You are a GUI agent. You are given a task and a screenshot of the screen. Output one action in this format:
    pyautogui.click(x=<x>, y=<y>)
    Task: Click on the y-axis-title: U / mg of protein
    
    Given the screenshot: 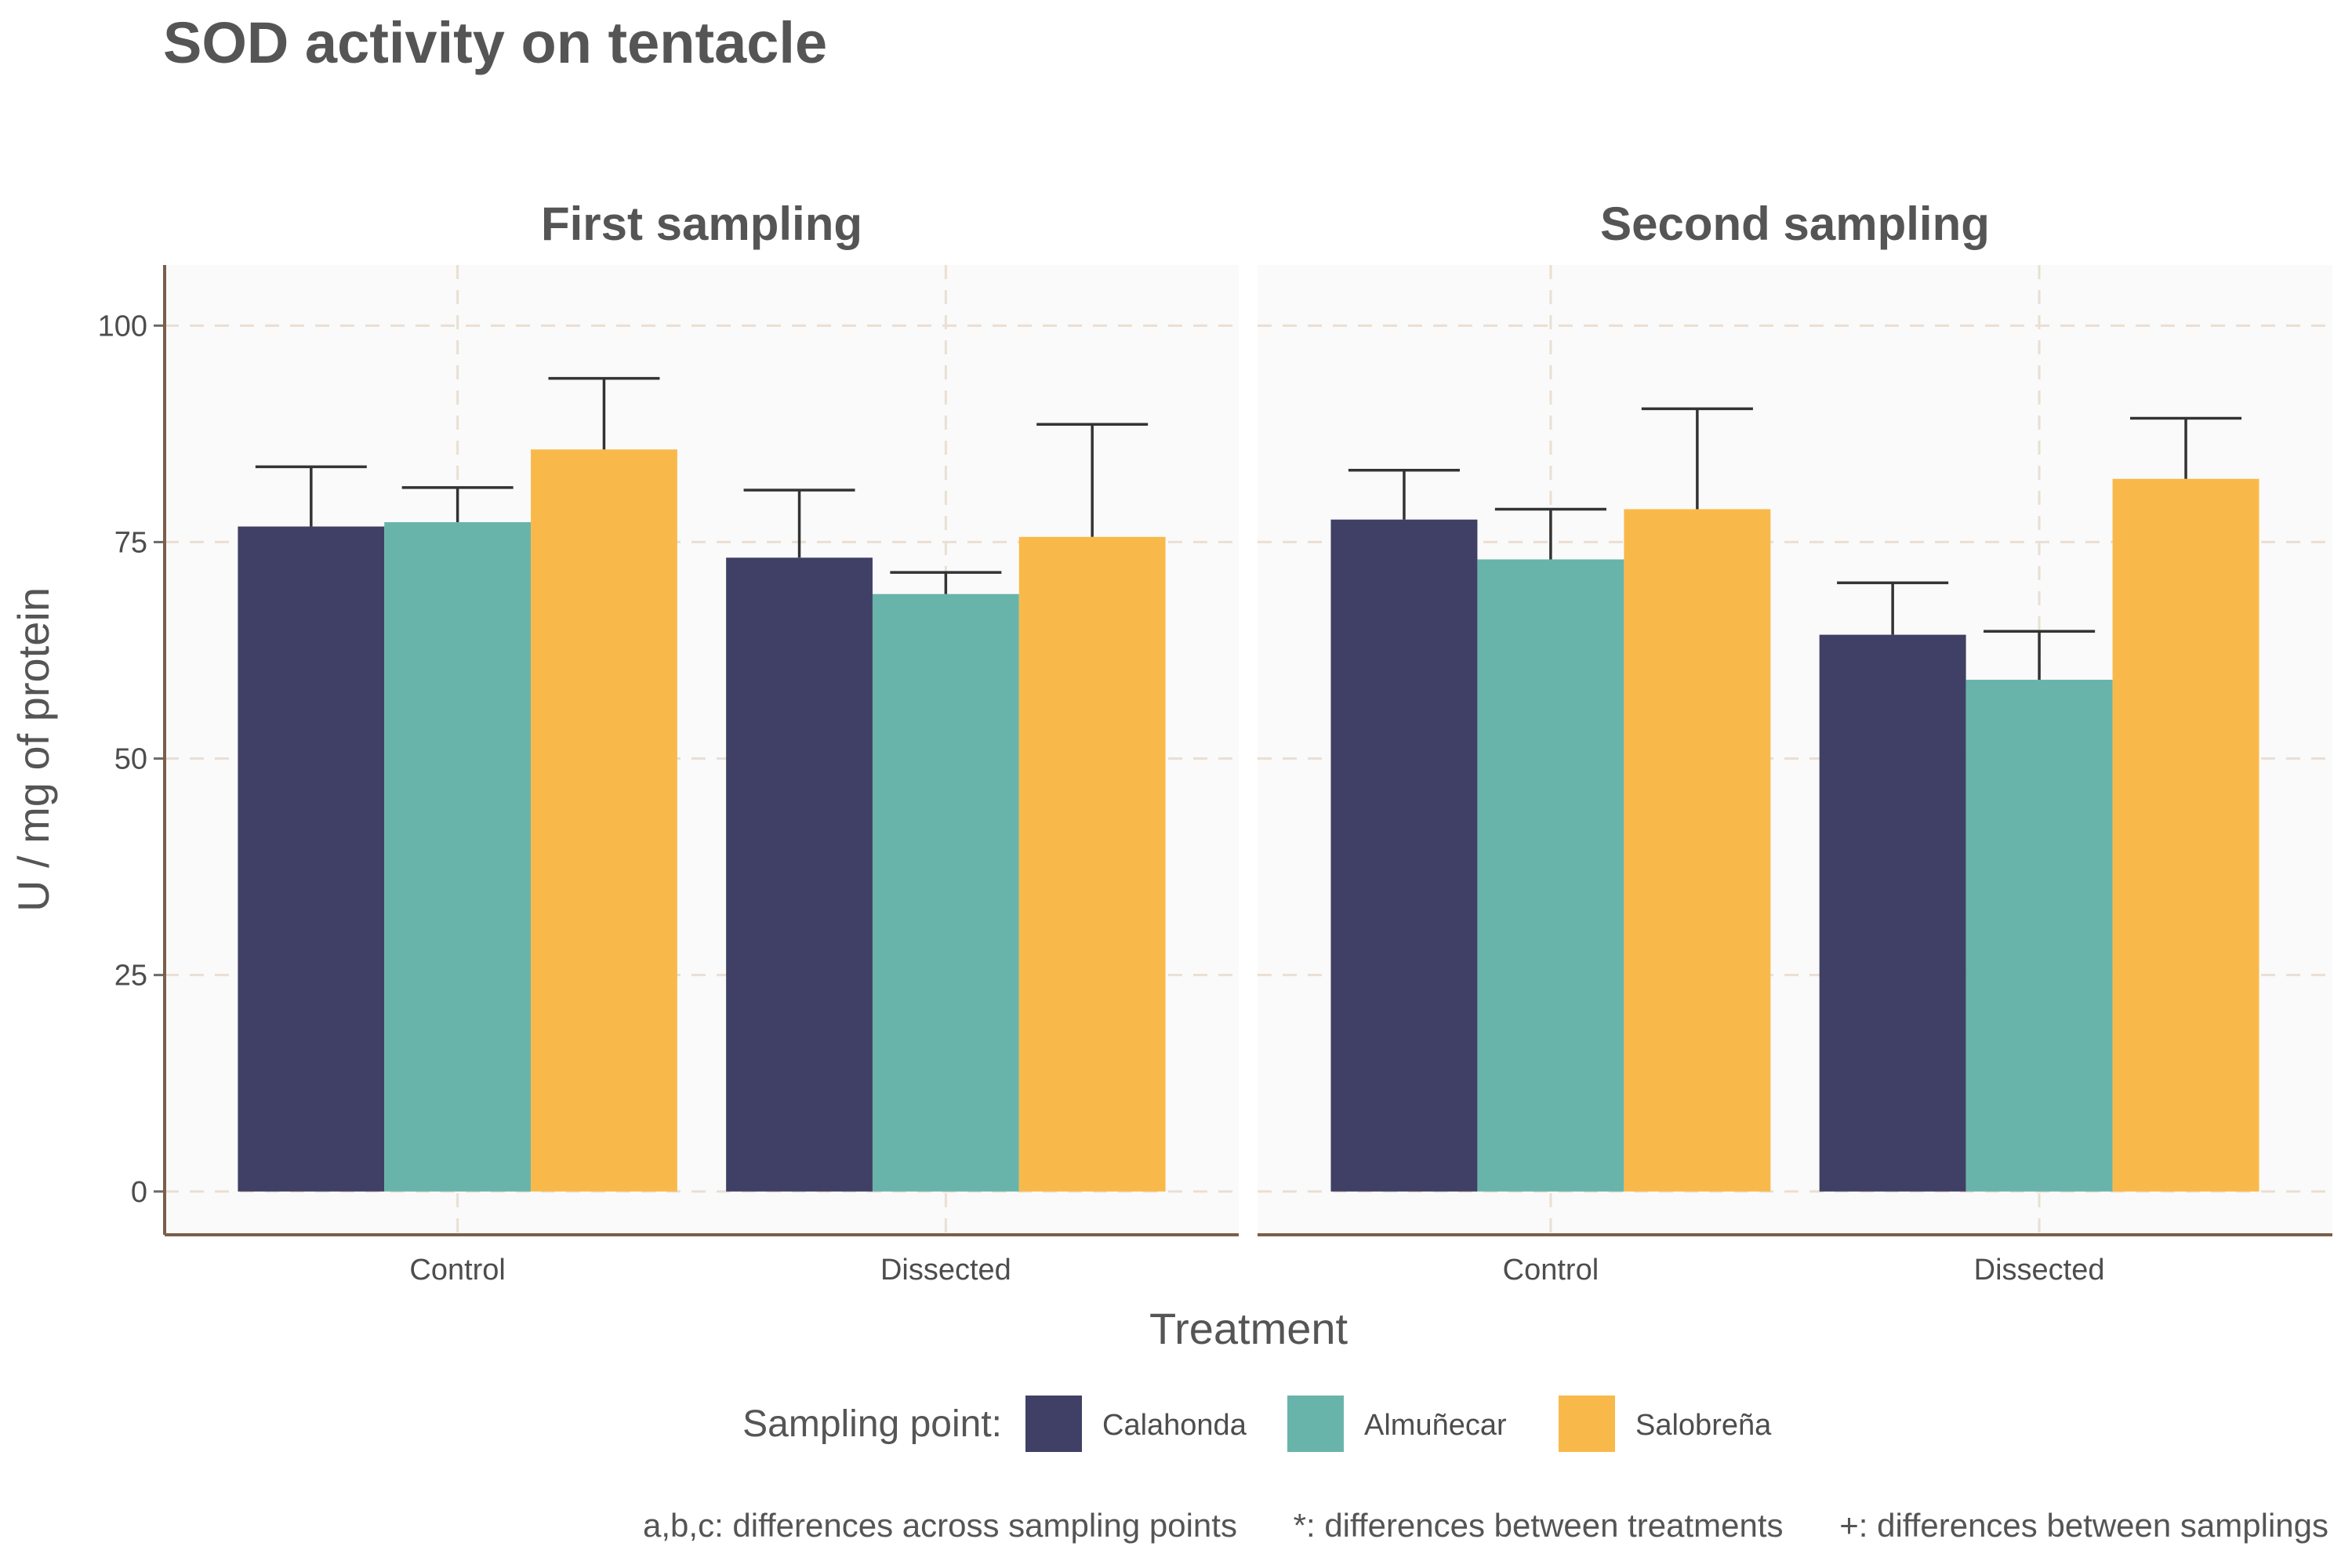 What is the action you would take?
    pyautogui.click(x=33, y=749)
    